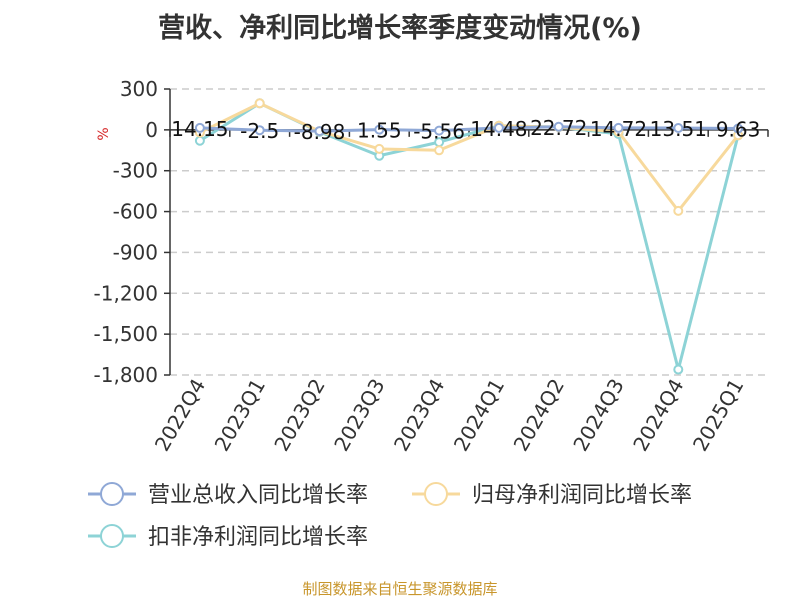 This screenshot has width=800, height=600. What do you see at coordinates (135, 252) in the screenshot?
I see `y-tick-label: -900` at bounding box center [135, 252].